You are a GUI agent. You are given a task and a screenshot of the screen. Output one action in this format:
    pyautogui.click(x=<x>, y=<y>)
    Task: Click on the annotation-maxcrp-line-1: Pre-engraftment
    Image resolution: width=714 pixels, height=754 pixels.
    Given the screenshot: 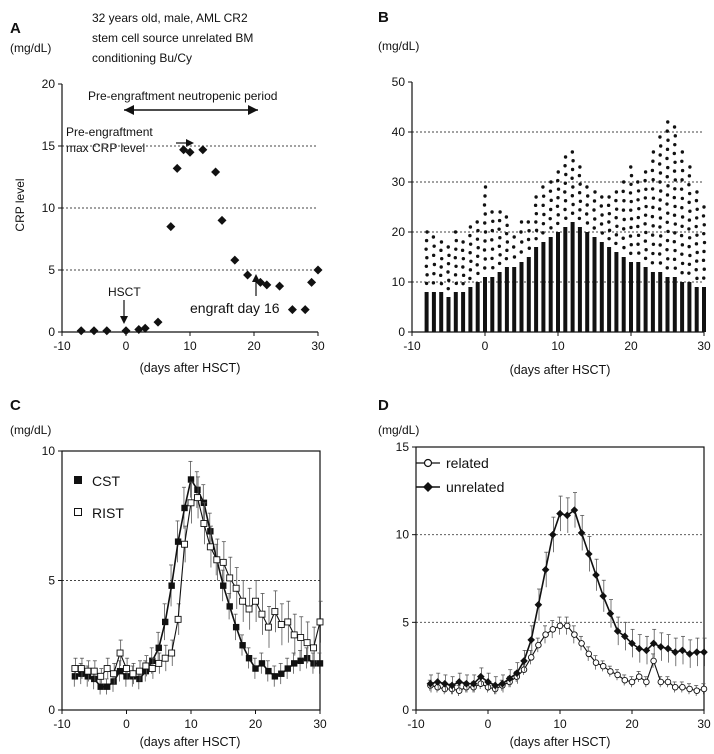 What is the action you would take?
    pyautogui.click(x=109, y=132)
    